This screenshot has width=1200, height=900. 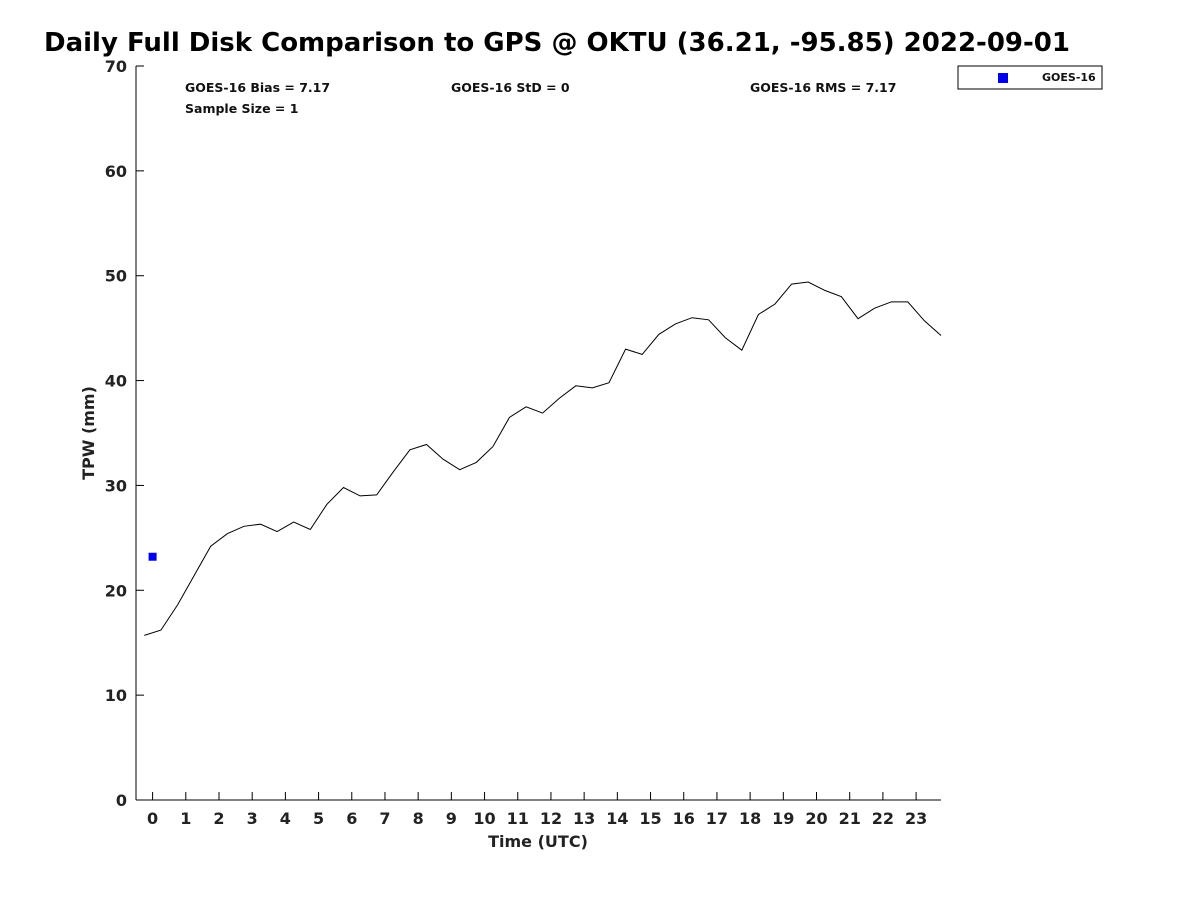 I want to click on x-tick-label: 21, so click(x=850, y=818).